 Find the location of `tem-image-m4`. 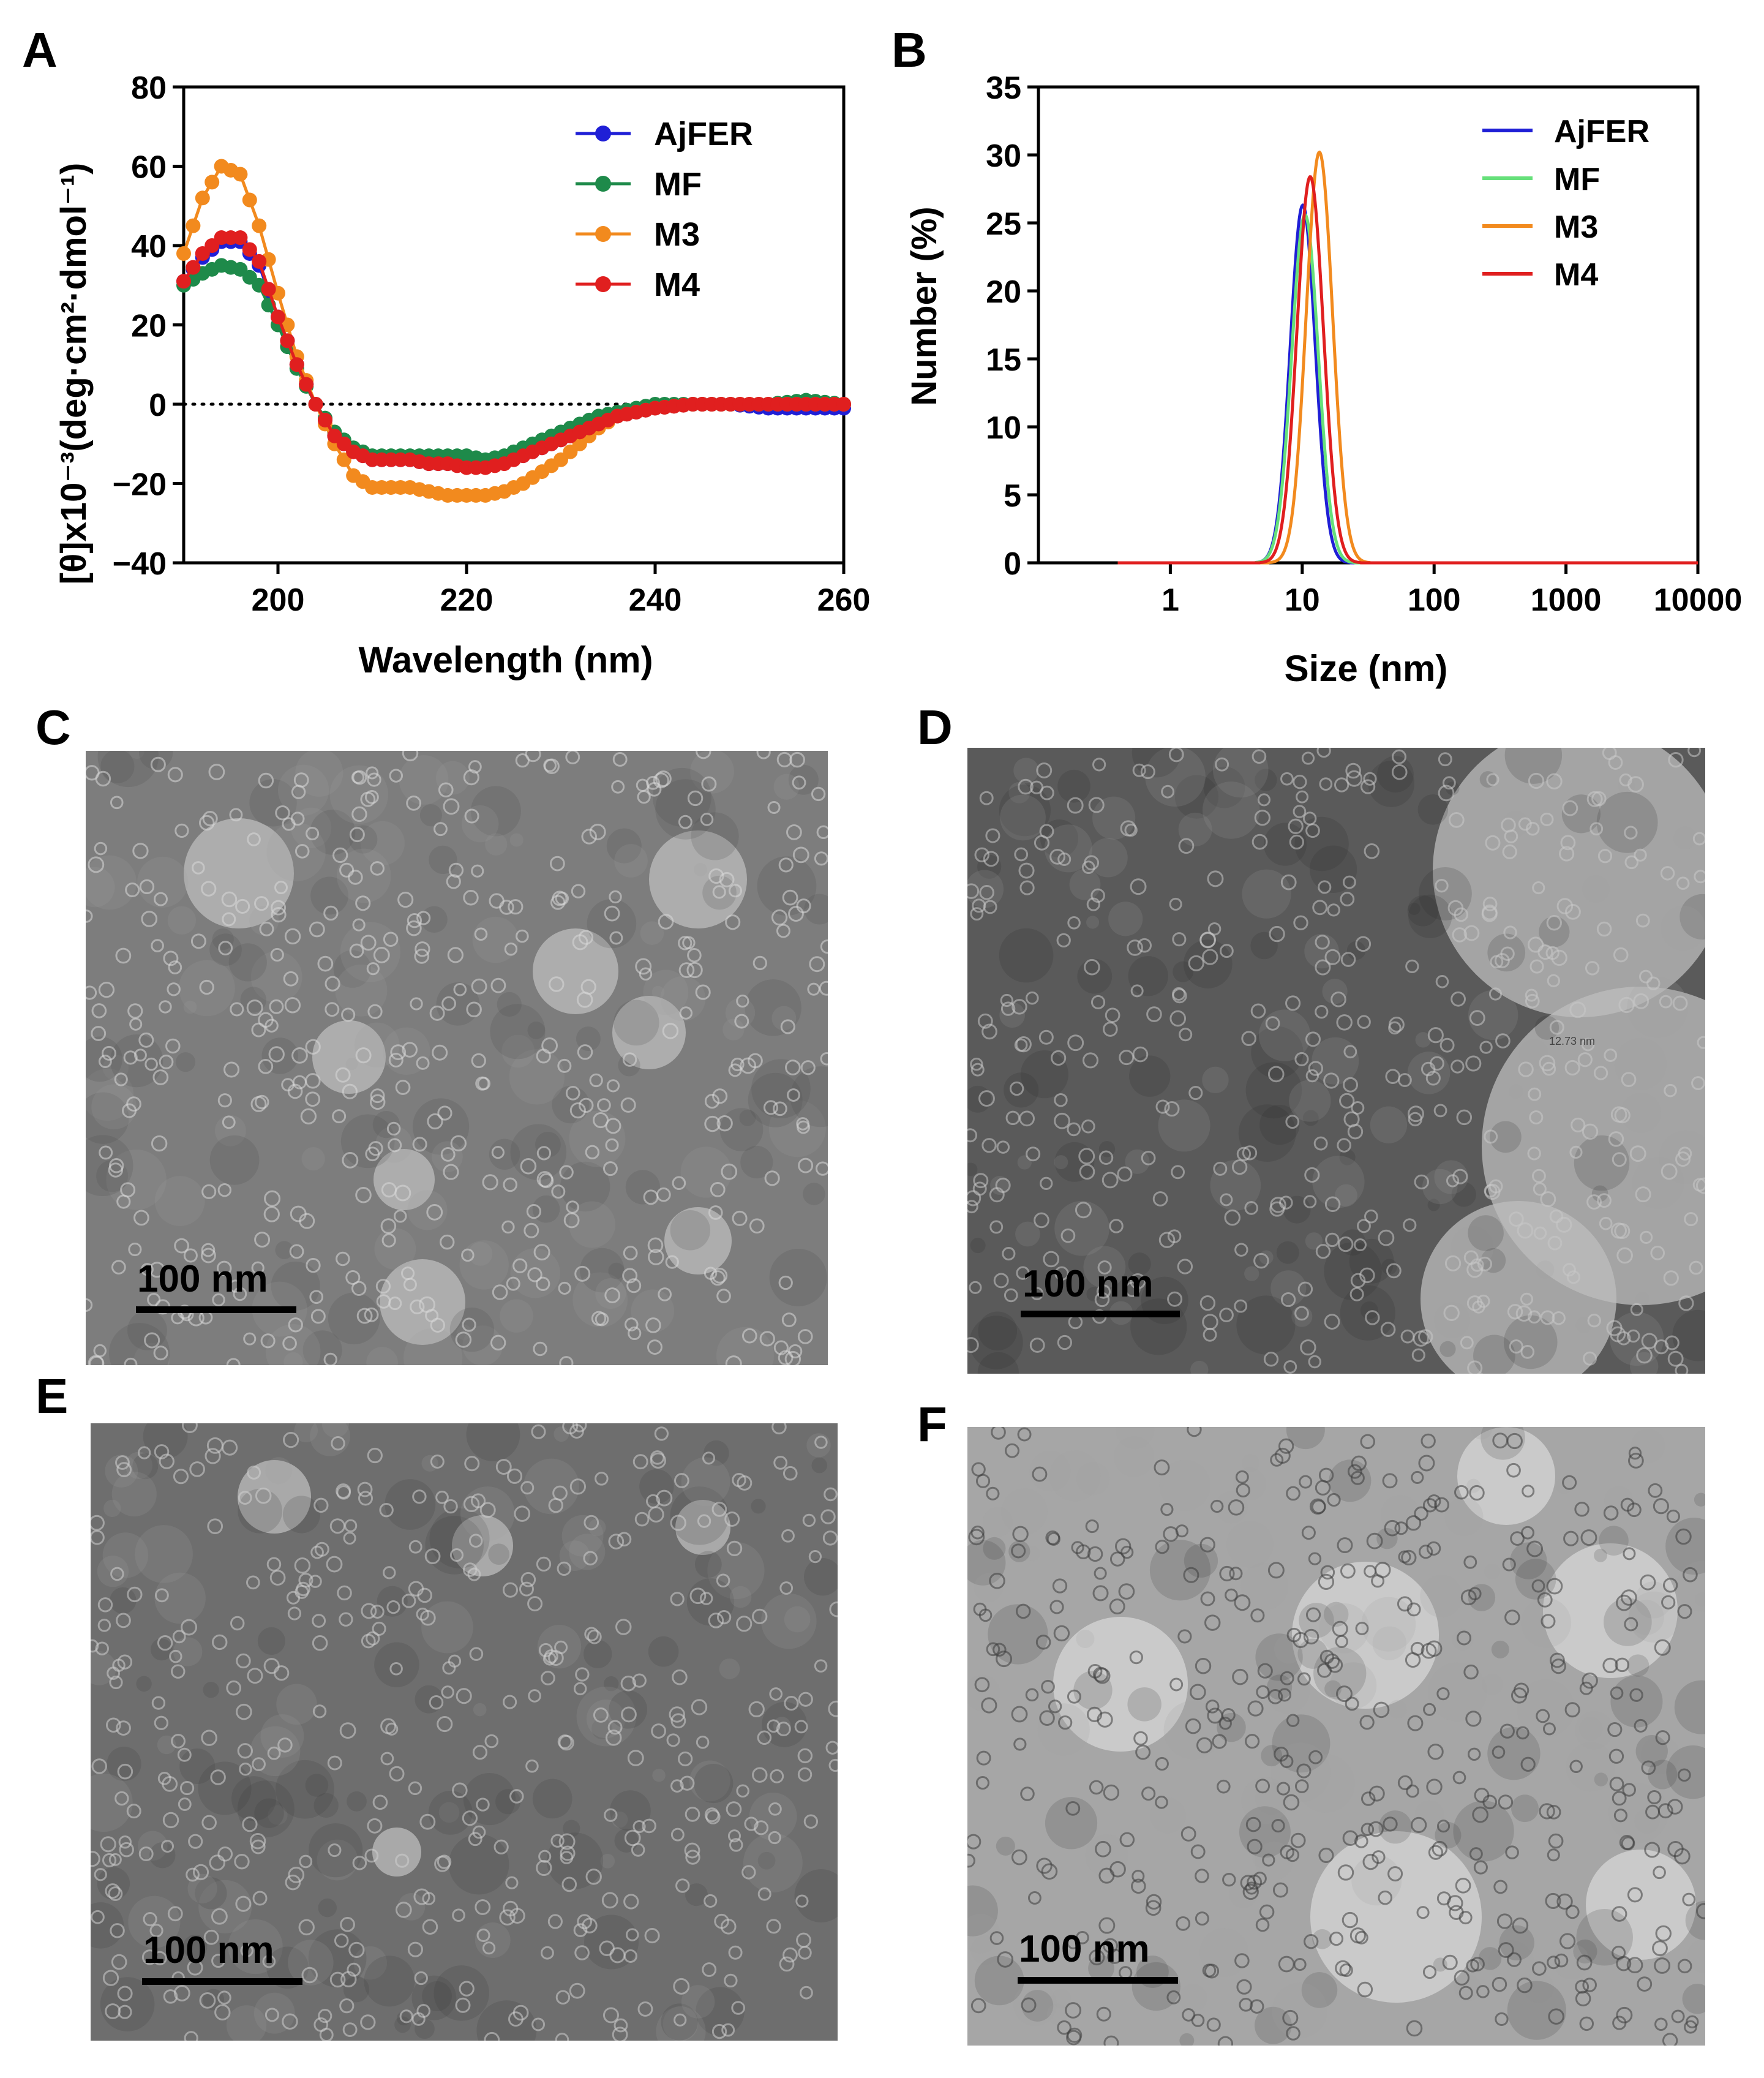

tem-image-m4 is located at coordinates (1336, 1736).